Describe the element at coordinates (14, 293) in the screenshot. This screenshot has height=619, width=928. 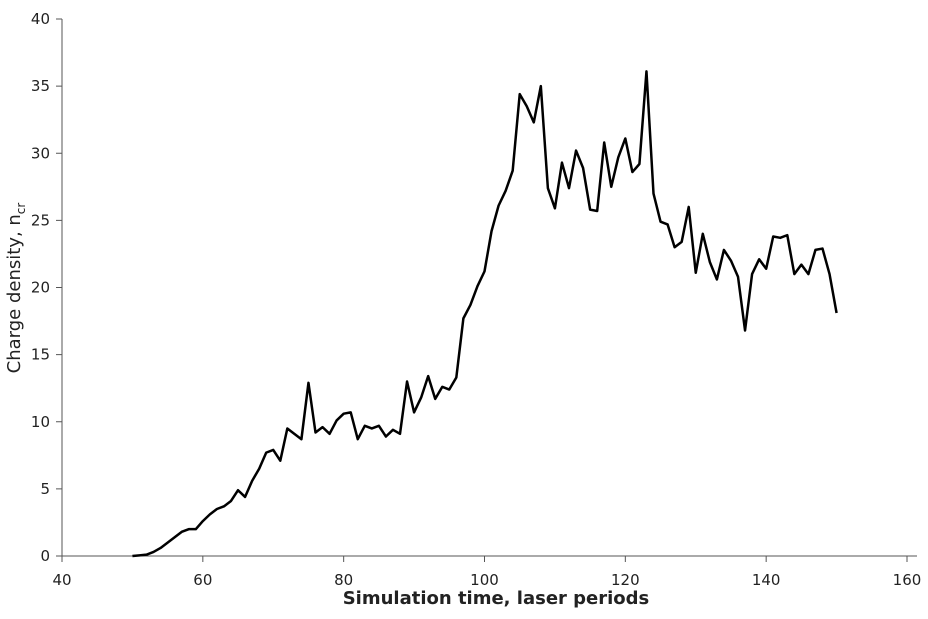
I see `y-axis-title-text: Charge density, n` at that location.